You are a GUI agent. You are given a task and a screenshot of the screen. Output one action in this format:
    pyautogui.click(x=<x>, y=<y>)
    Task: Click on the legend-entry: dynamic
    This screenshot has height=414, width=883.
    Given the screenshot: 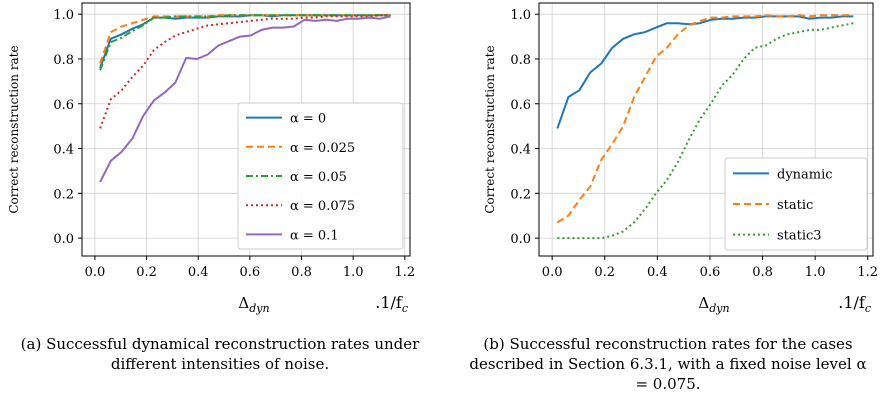 What is the action you would take?
    pyautogui.click(x=805, y=174)
    